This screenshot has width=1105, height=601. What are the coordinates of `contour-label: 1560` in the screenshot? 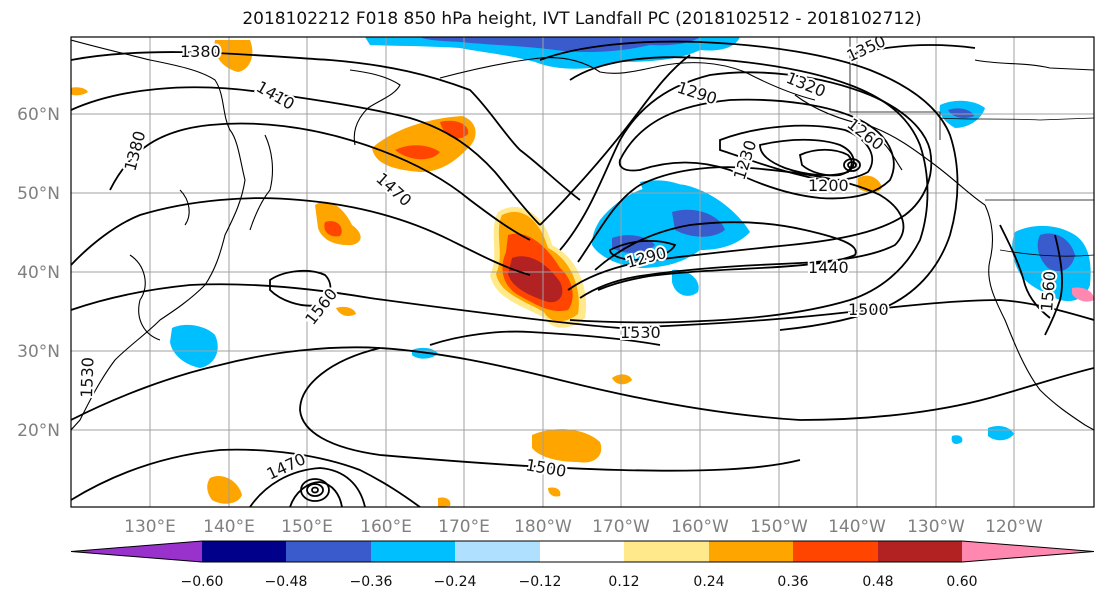 It's located at (1048, 291).